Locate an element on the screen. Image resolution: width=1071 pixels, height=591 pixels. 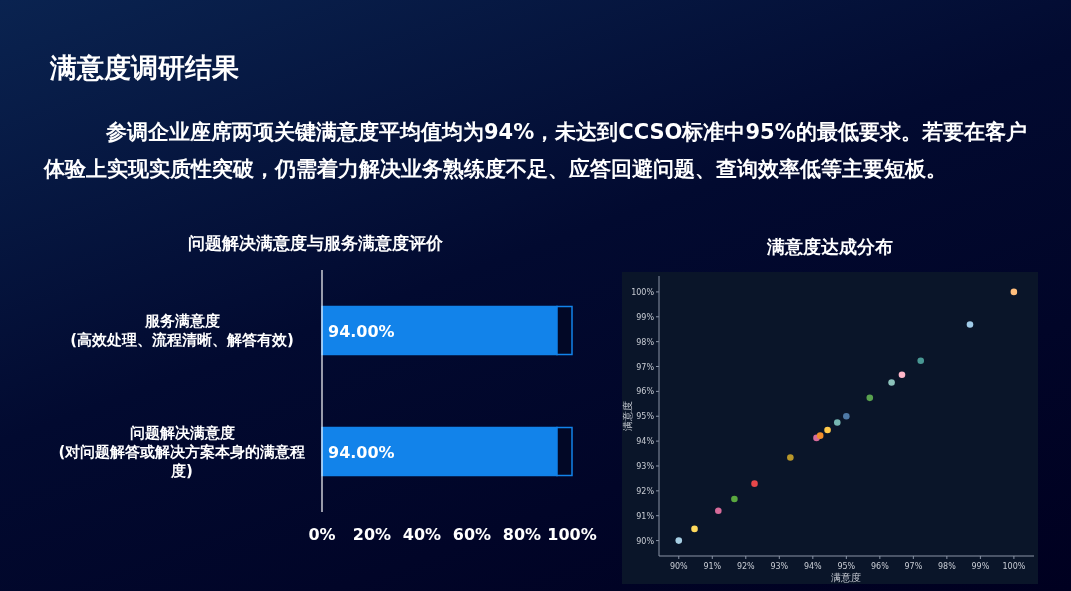
x-tick-label: 98% is located at coordinates (947, 566).